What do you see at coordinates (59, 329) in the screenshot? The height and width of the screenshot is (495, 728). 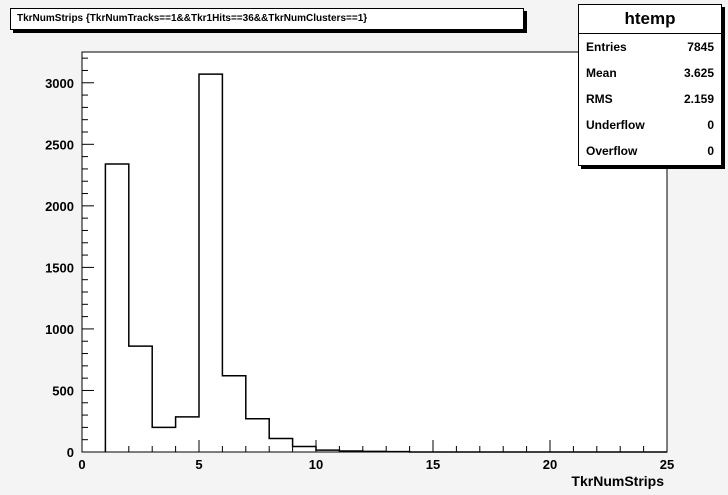 I see `y-tick-label: 1000` at bounding box center [59, 329].